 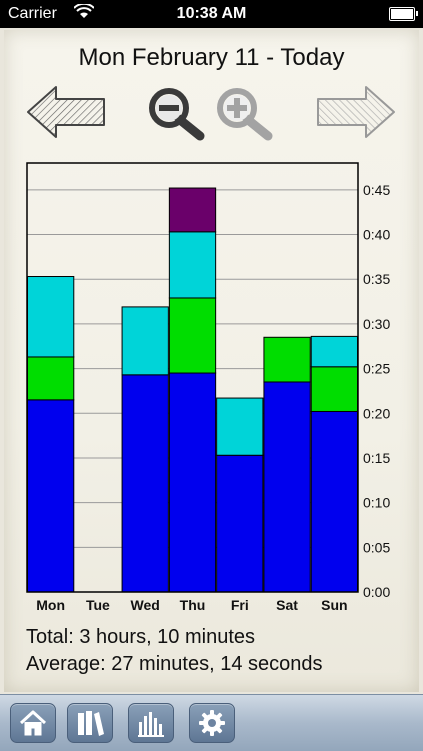 I want to click on zoom-in-icon, so click(x=245, y=114).